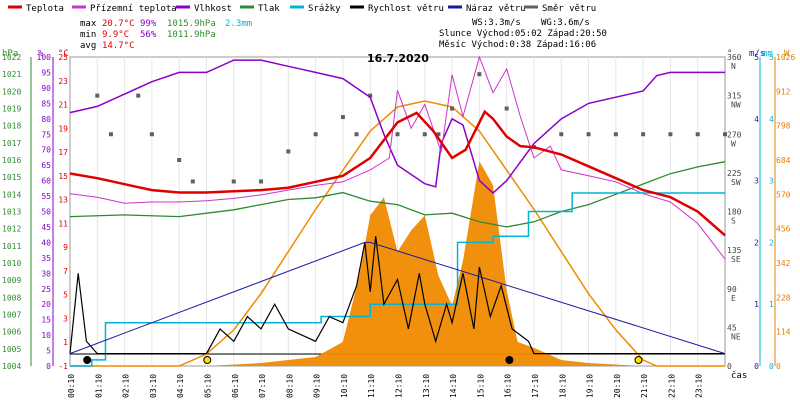  I want to click on pressure-line, so click(397, 194).